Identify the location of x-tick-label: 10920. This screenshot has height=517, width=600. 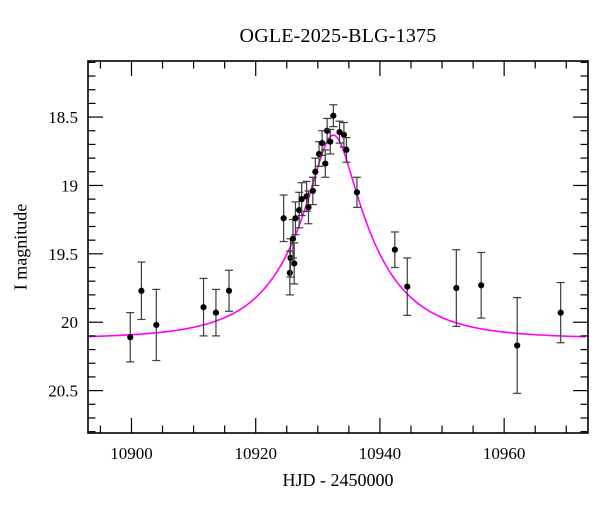
(255, 453).